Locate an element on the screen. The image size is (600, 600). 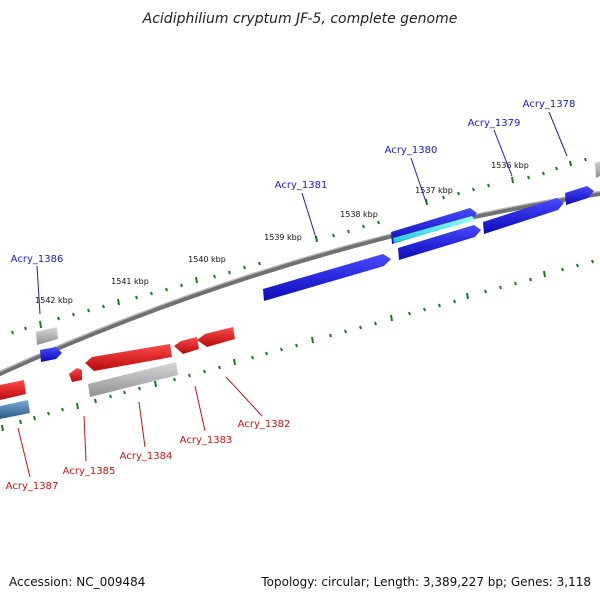
gene-arrow-acry-1387-b is located at coordinates (15, 409).